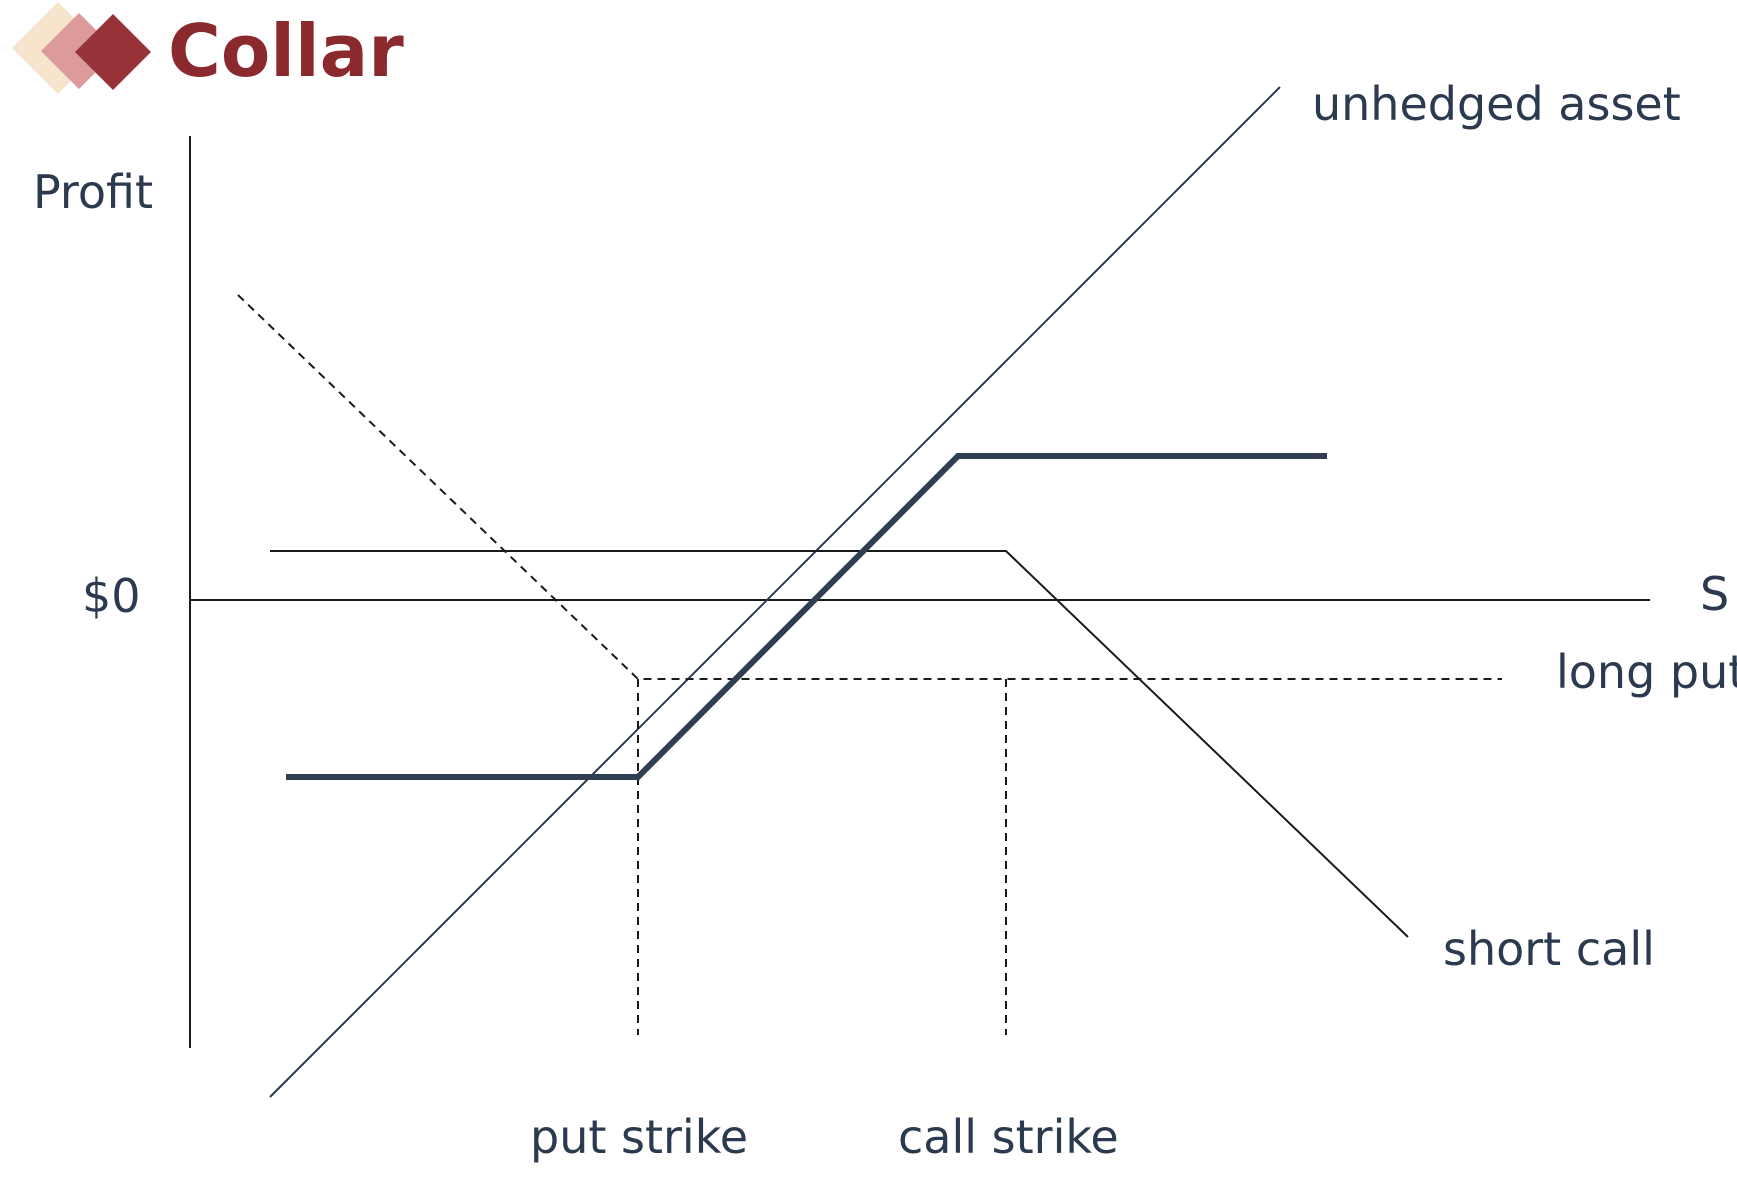 The width and height of the screenshot is (1737, 1182). Describe the element at coordinates (1714, 594) in the screenshot. I see `x-axis-label: S` at that location.